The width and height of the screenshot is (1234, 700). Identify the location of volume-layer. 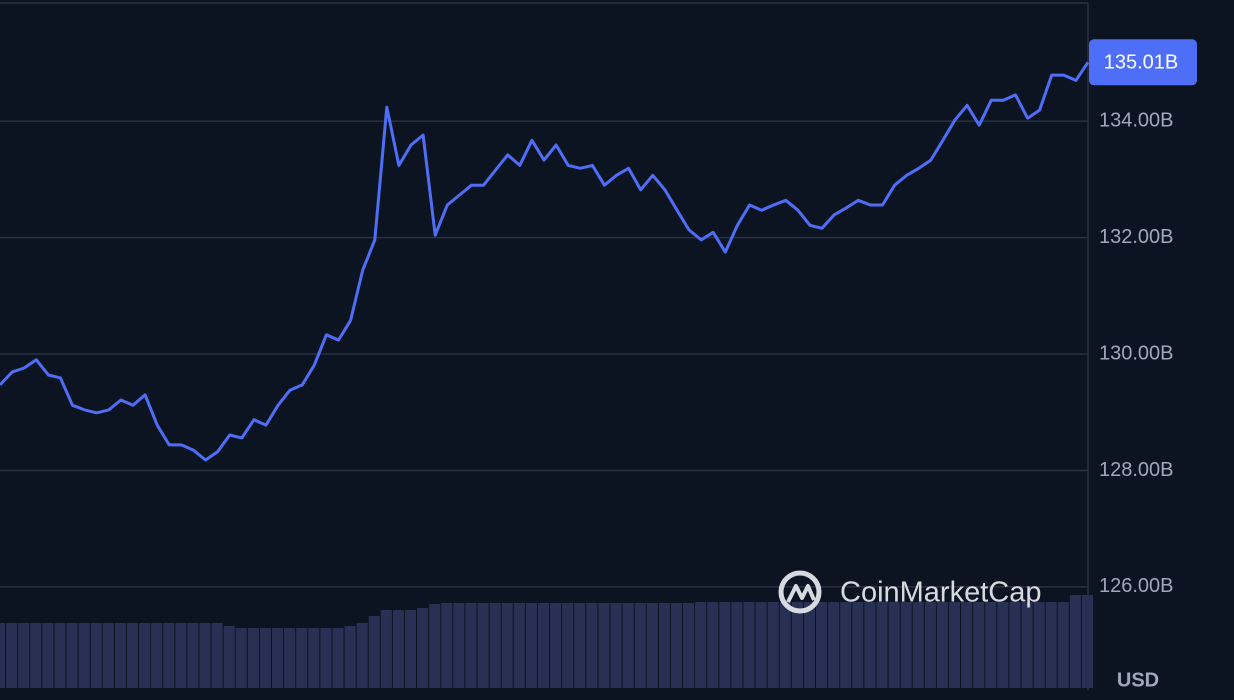
(547, 641).